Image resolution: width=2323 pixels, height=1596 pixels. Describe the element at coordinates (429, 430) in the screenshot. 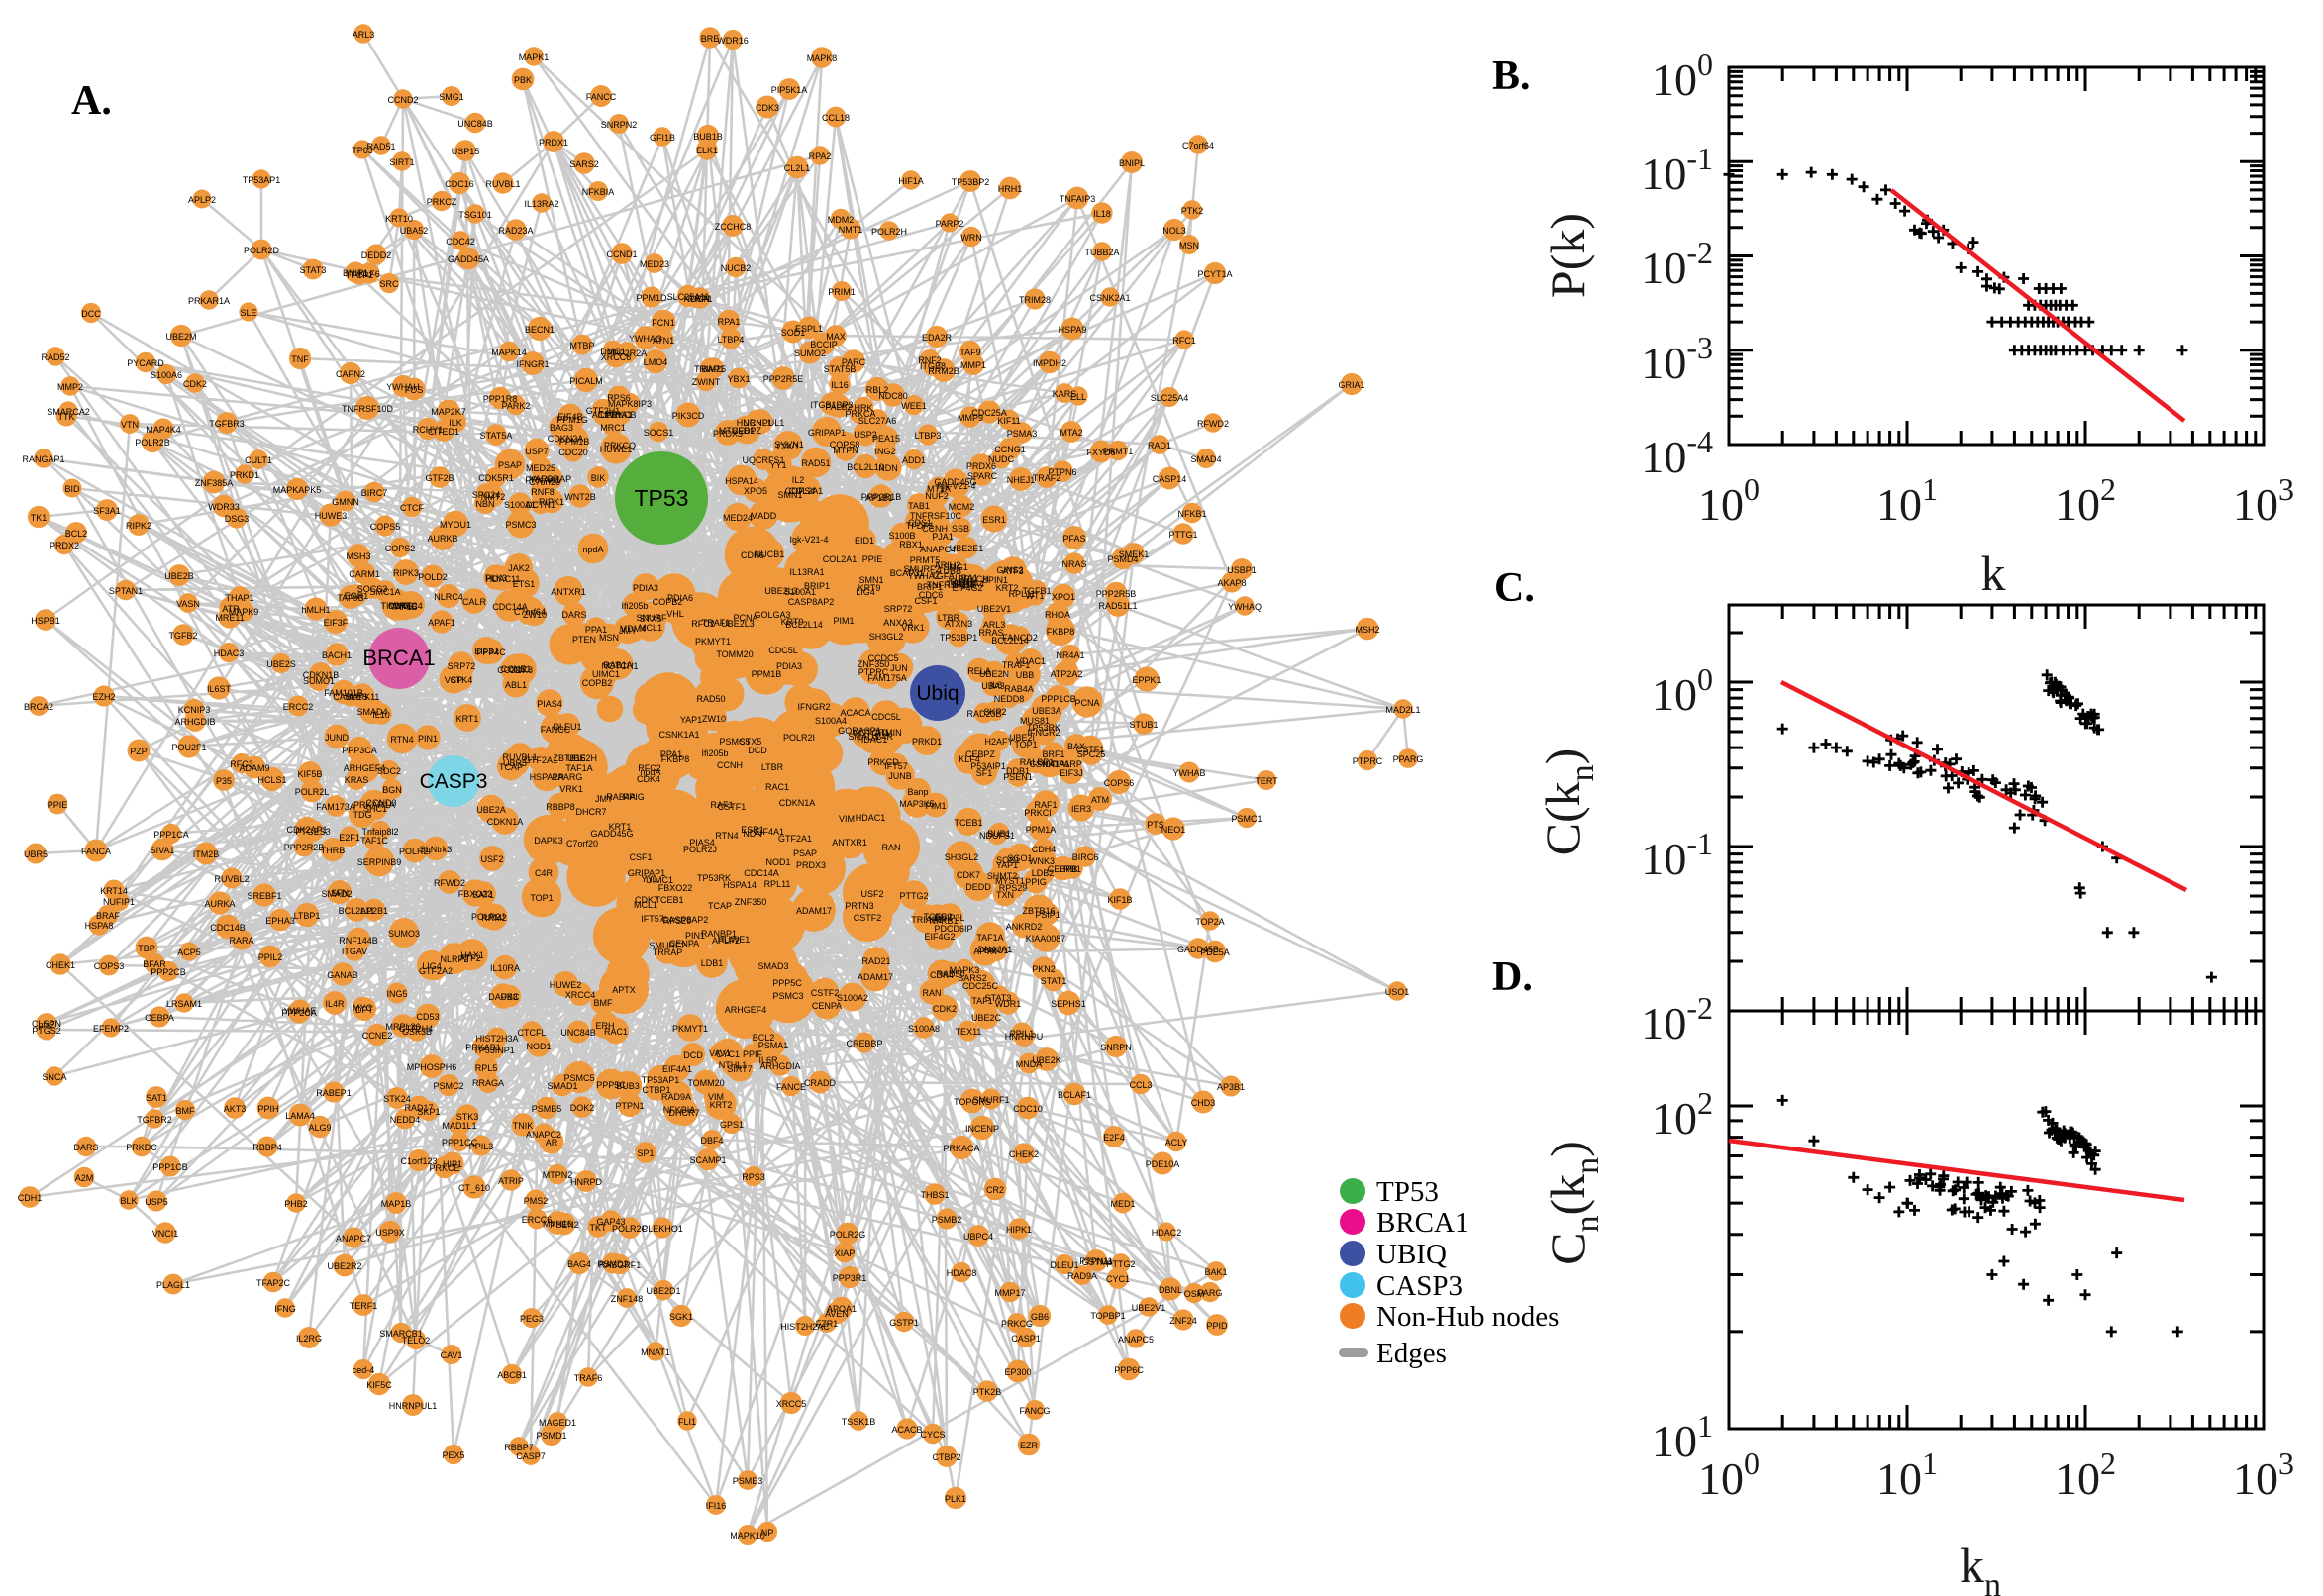

I see `svg-text: RCHY1` at that location.